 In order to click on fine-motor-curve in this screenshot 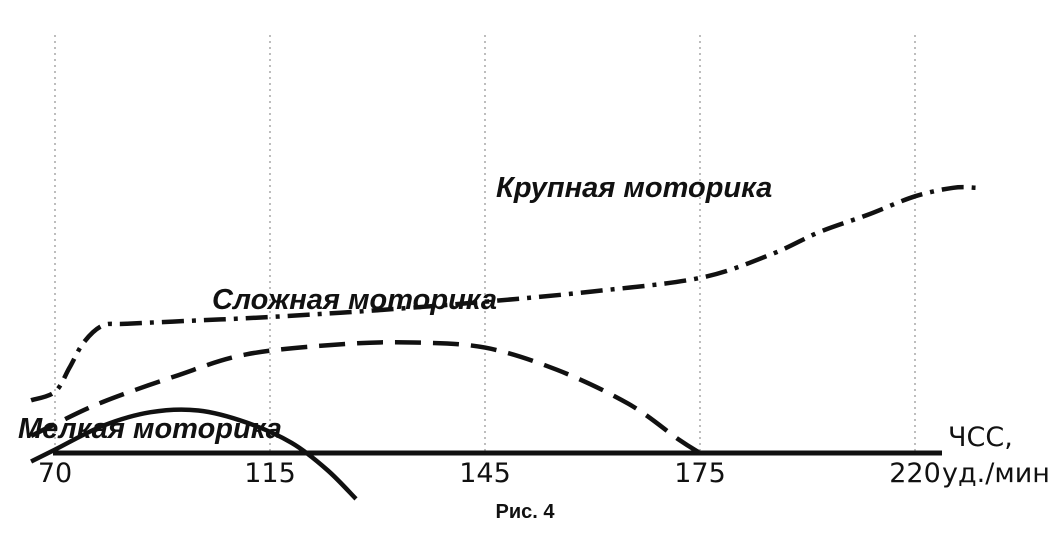, I will do `click(194, 454)`.